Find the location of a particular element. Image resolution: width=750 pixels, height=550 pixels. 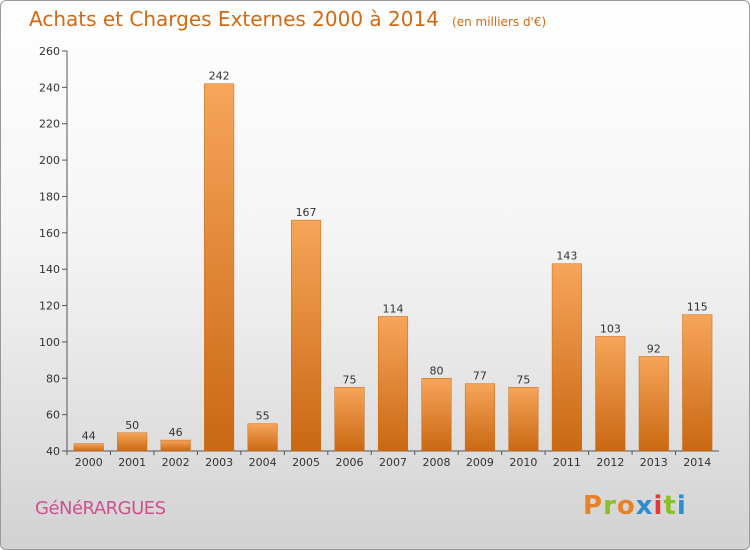

y-tick-label: 260 is located at coordinates (49, 51).